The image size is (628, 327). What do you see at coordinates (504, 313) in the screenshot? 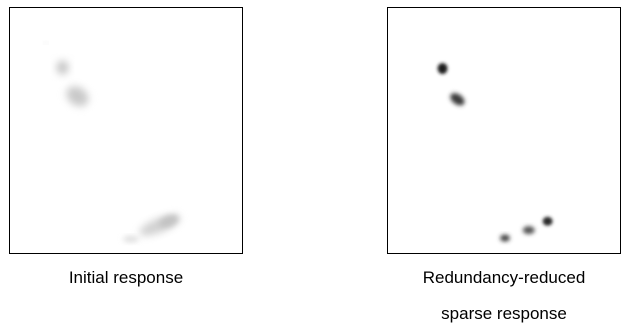
I see `sparse-response-caption-line2: sparse response` at bounding box center [504, 313].